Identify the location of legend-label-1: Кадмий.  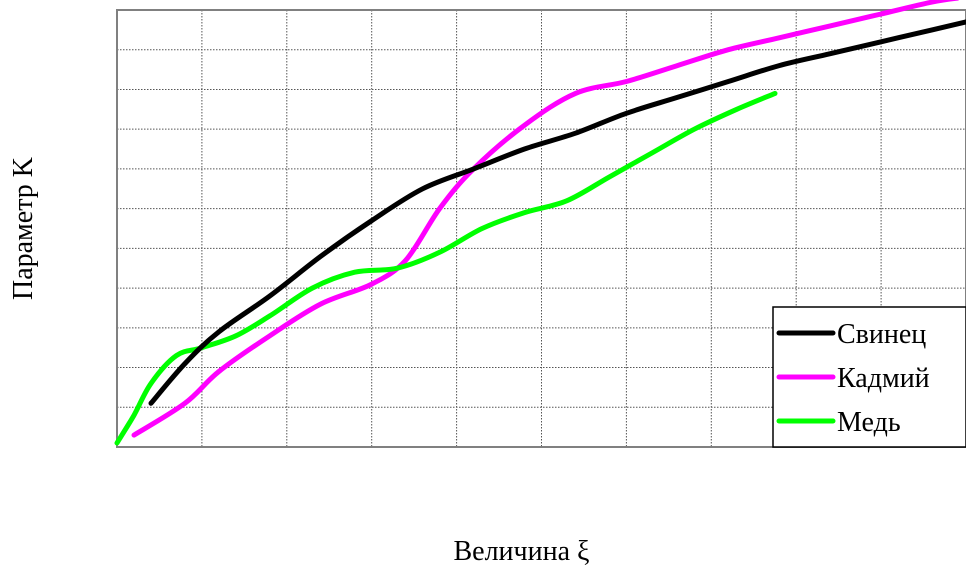
(883, 378).